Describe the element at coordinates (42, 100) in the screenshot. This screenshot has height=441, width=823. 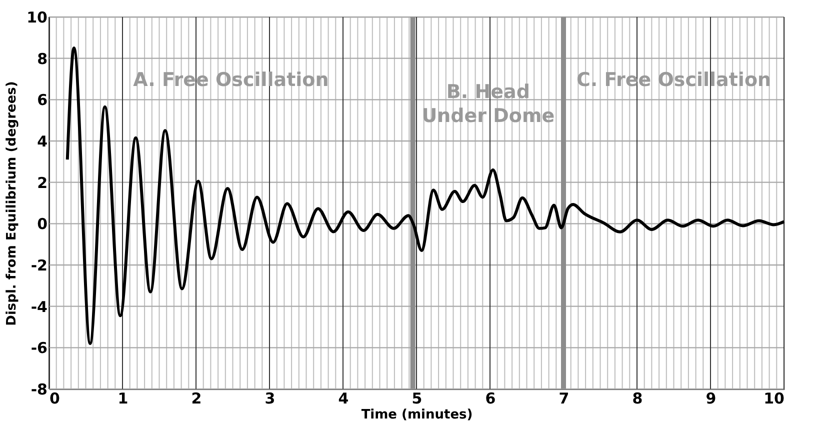
I see `y-tick-label: 6` at that location.